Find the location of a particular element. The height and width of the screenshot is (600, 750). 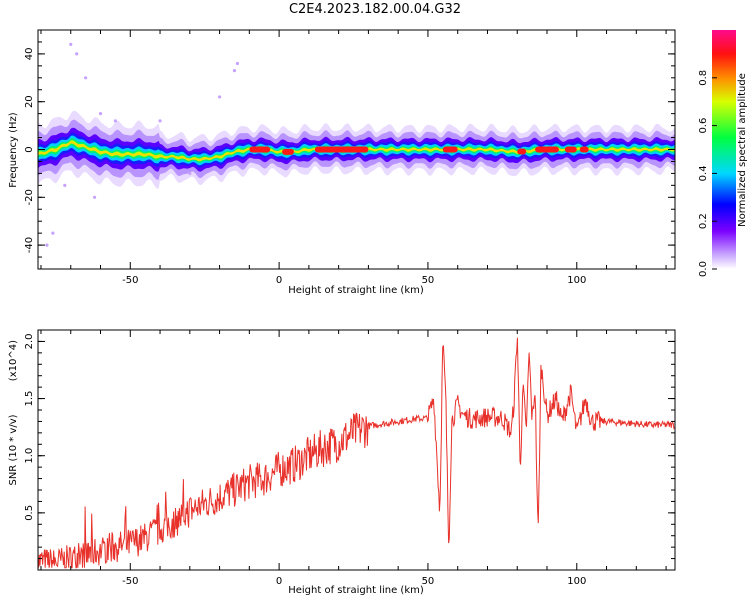

chart-title: C2E4.2023.182.00.04.G32 is located at coordinates (375, 9).